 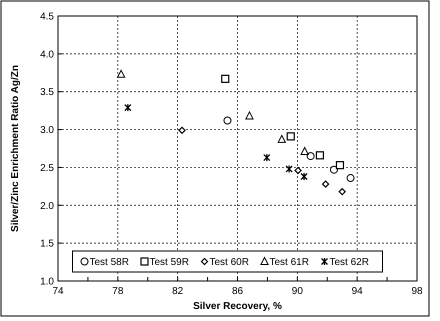 What do you see at coordinates (237, 306) in the screenshot?
I see `x-axis-title: Silver Recovery, %` at bounding box center [237, 306].